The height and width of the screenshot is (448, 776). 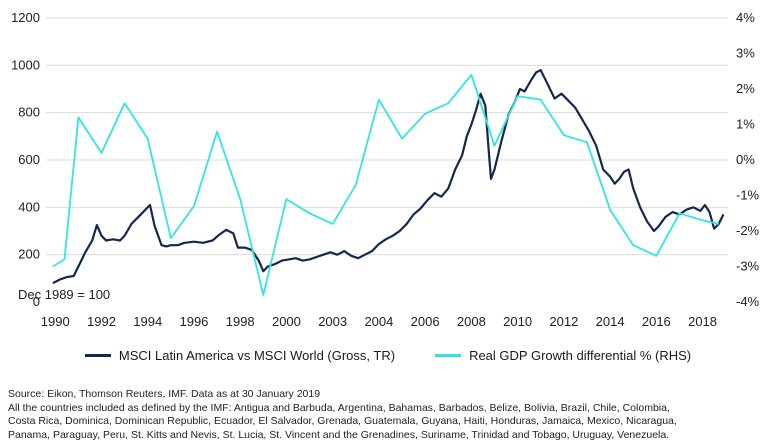 I want to click on x-tick-label: 2014, so click(x=610, y=321).